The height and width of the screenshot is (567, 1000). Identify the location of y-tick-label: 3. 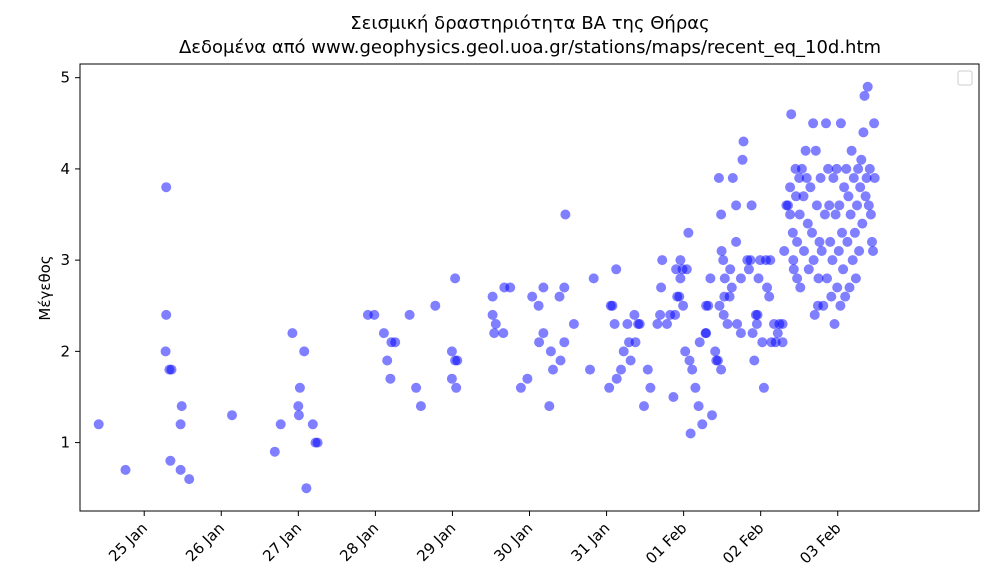
(65, 260).